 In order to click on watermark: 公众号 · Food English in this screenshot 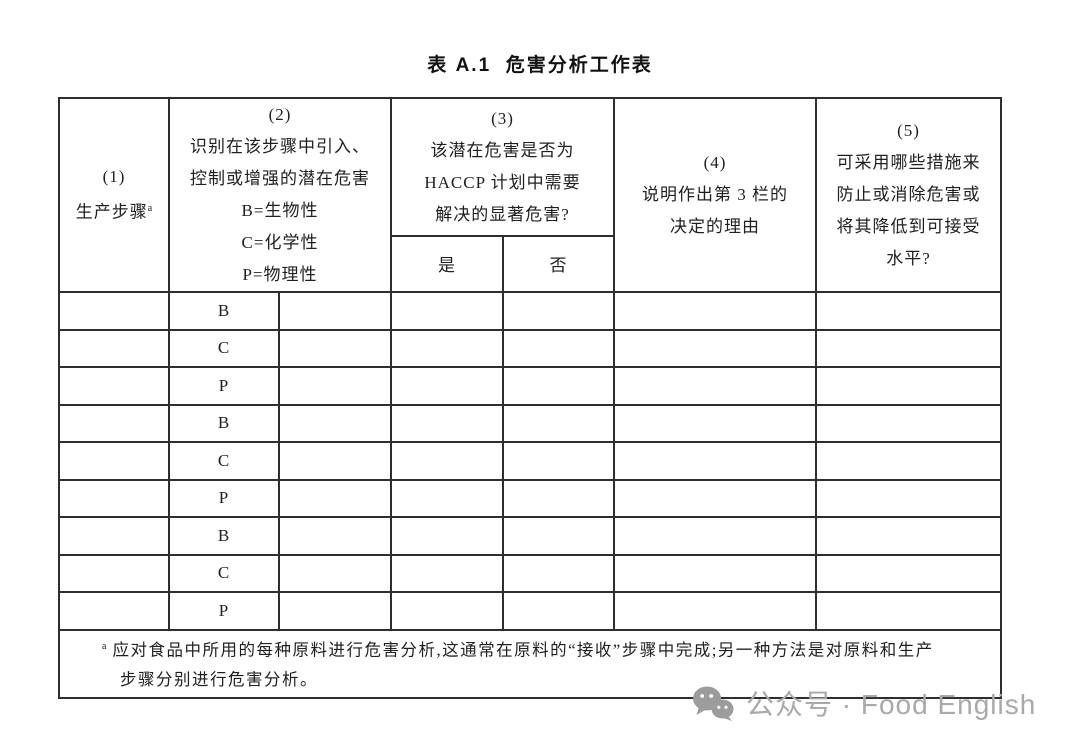, I will do `click(864, 703)`.